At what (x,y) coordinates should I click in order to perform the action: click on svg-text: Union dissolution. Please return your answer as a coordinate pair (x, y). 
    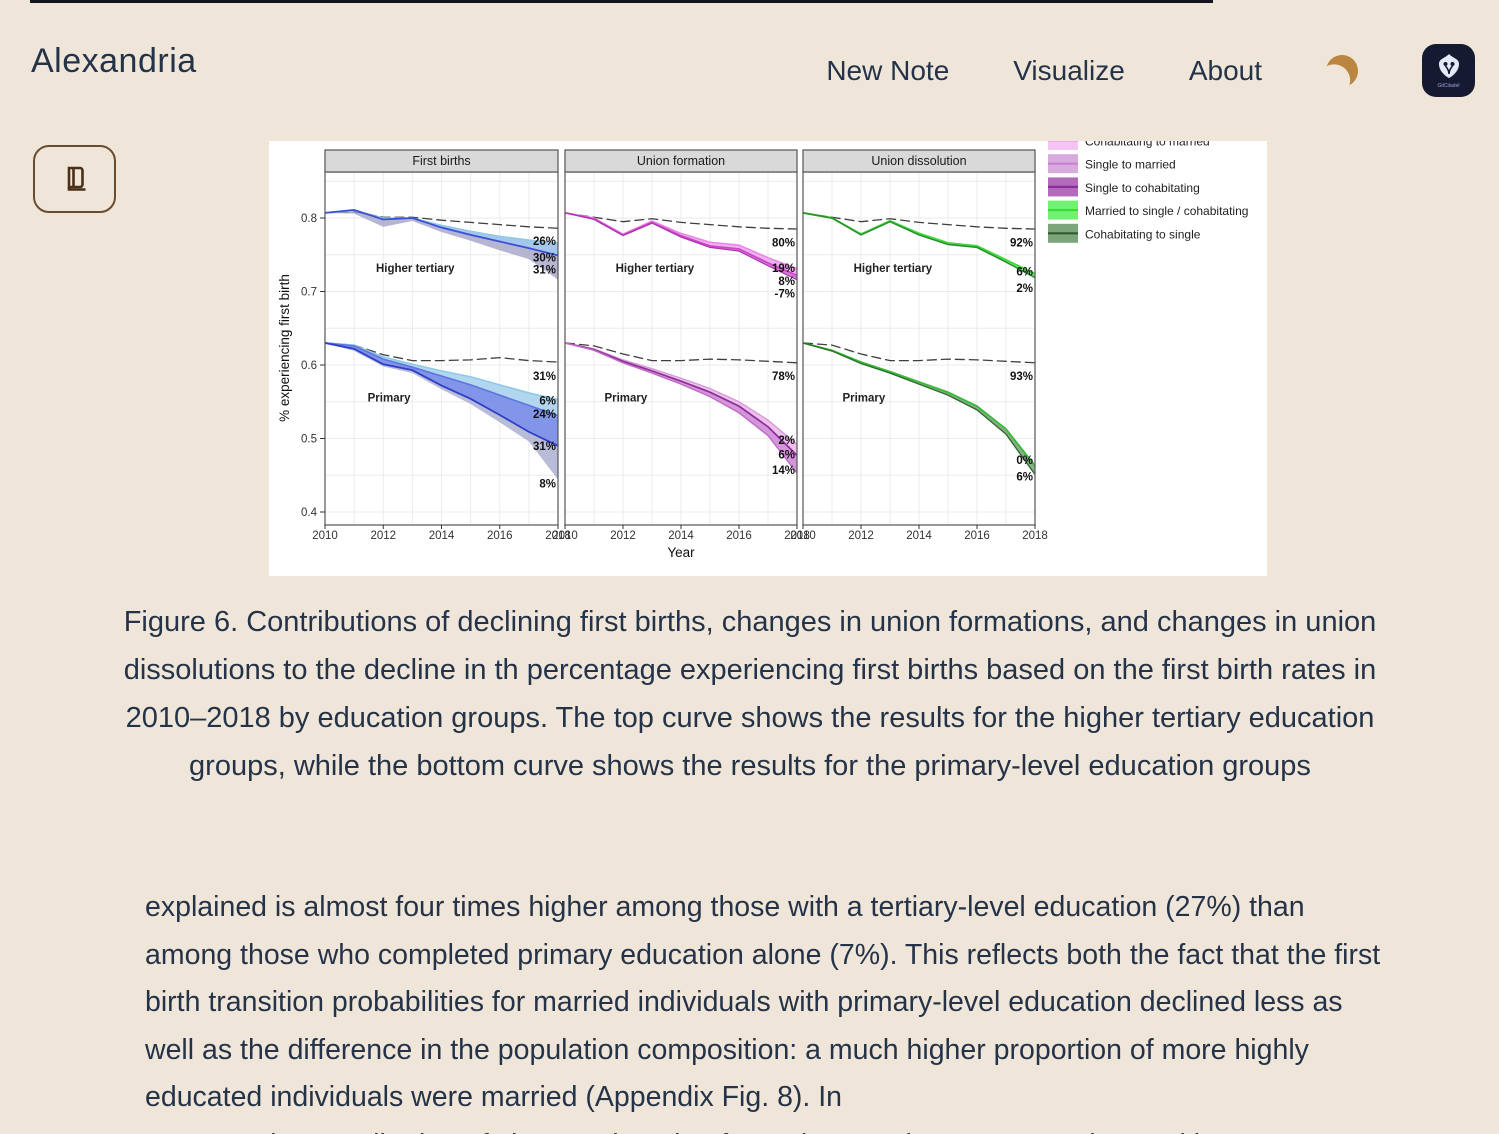
    Looking at the image, I should click on (918, 161).